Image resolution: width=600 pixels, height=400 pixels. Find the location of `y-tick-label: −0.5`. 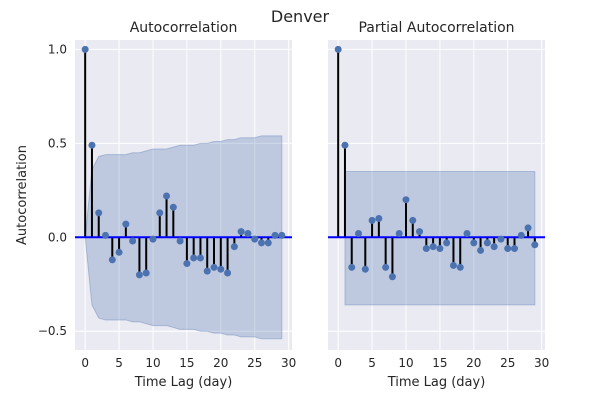

y-tick-label: −0.5 is located at coordinates (52, 331).